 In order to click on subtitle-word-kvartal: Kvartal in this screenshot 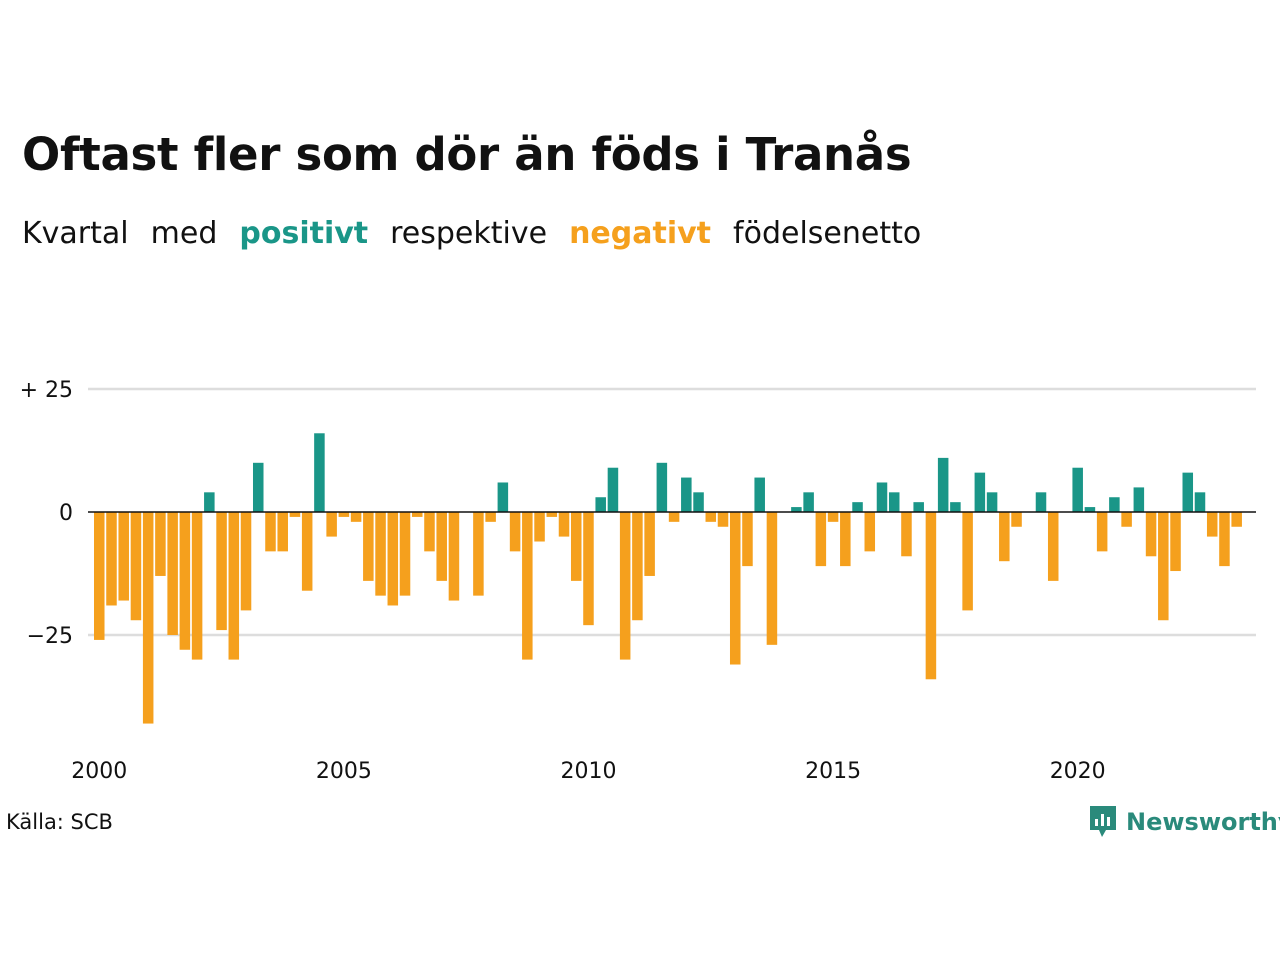, I will do `click(75, 233)`.